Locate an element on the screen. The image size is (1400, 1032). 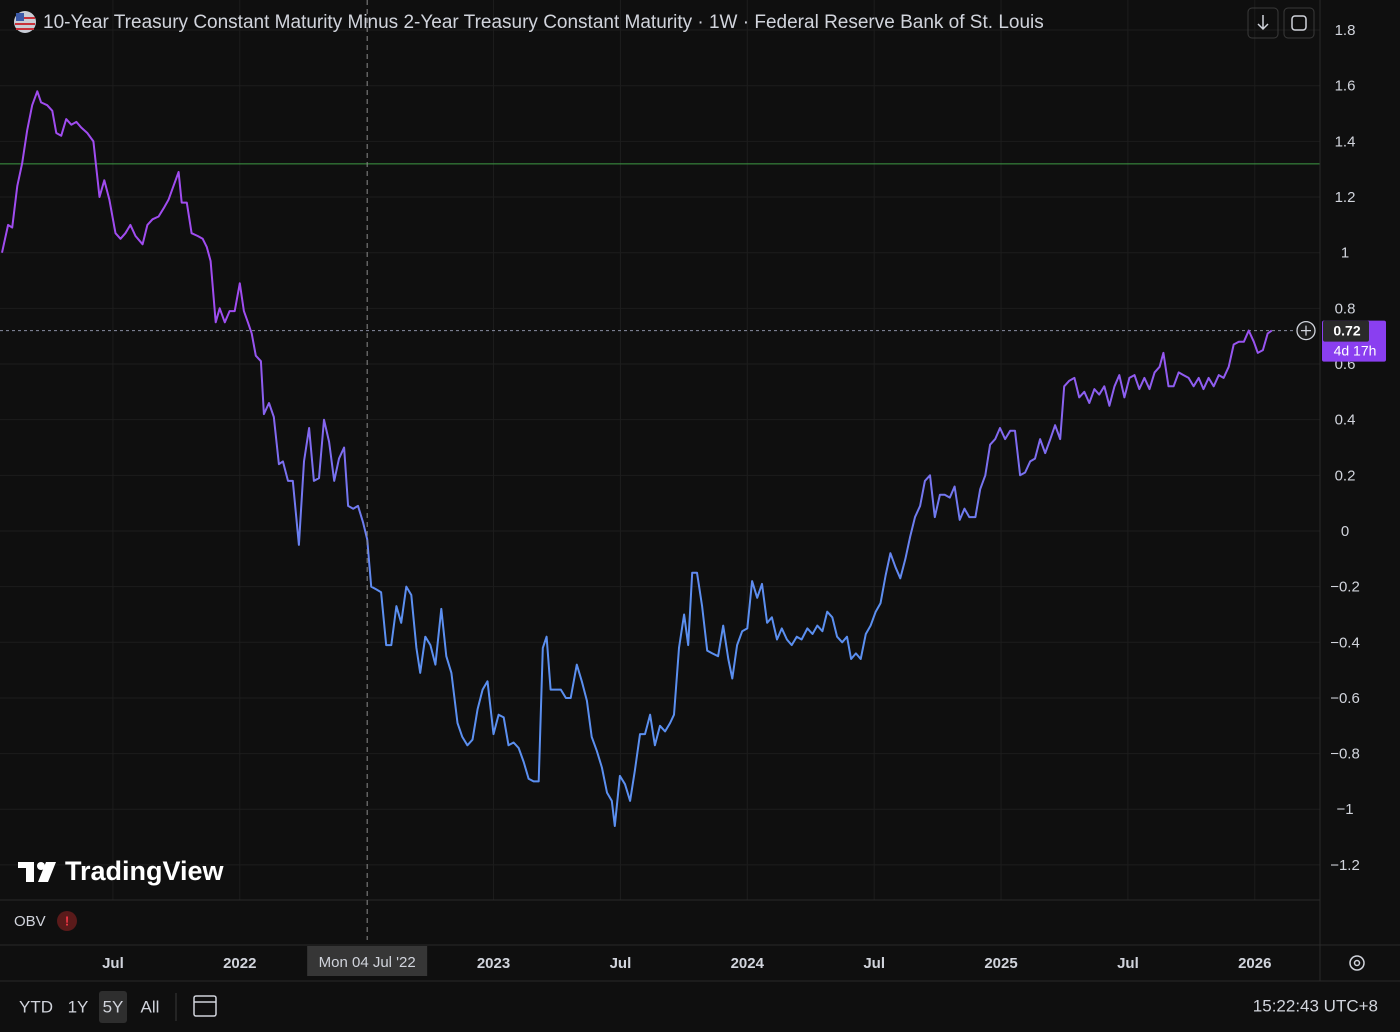
range-button: All is located at coordinates (150, 1006).